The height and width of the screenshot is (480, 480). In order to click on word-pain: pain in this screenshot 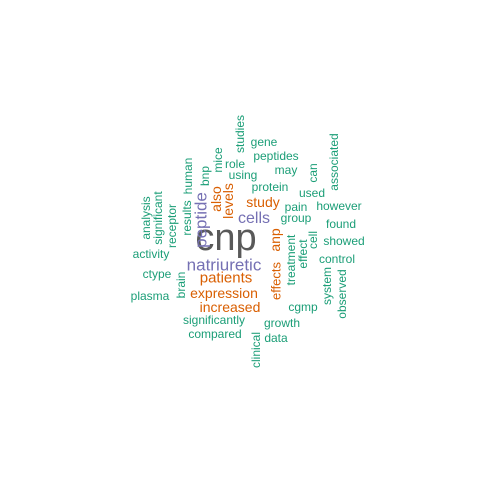, I will do `click(296, 207)`.